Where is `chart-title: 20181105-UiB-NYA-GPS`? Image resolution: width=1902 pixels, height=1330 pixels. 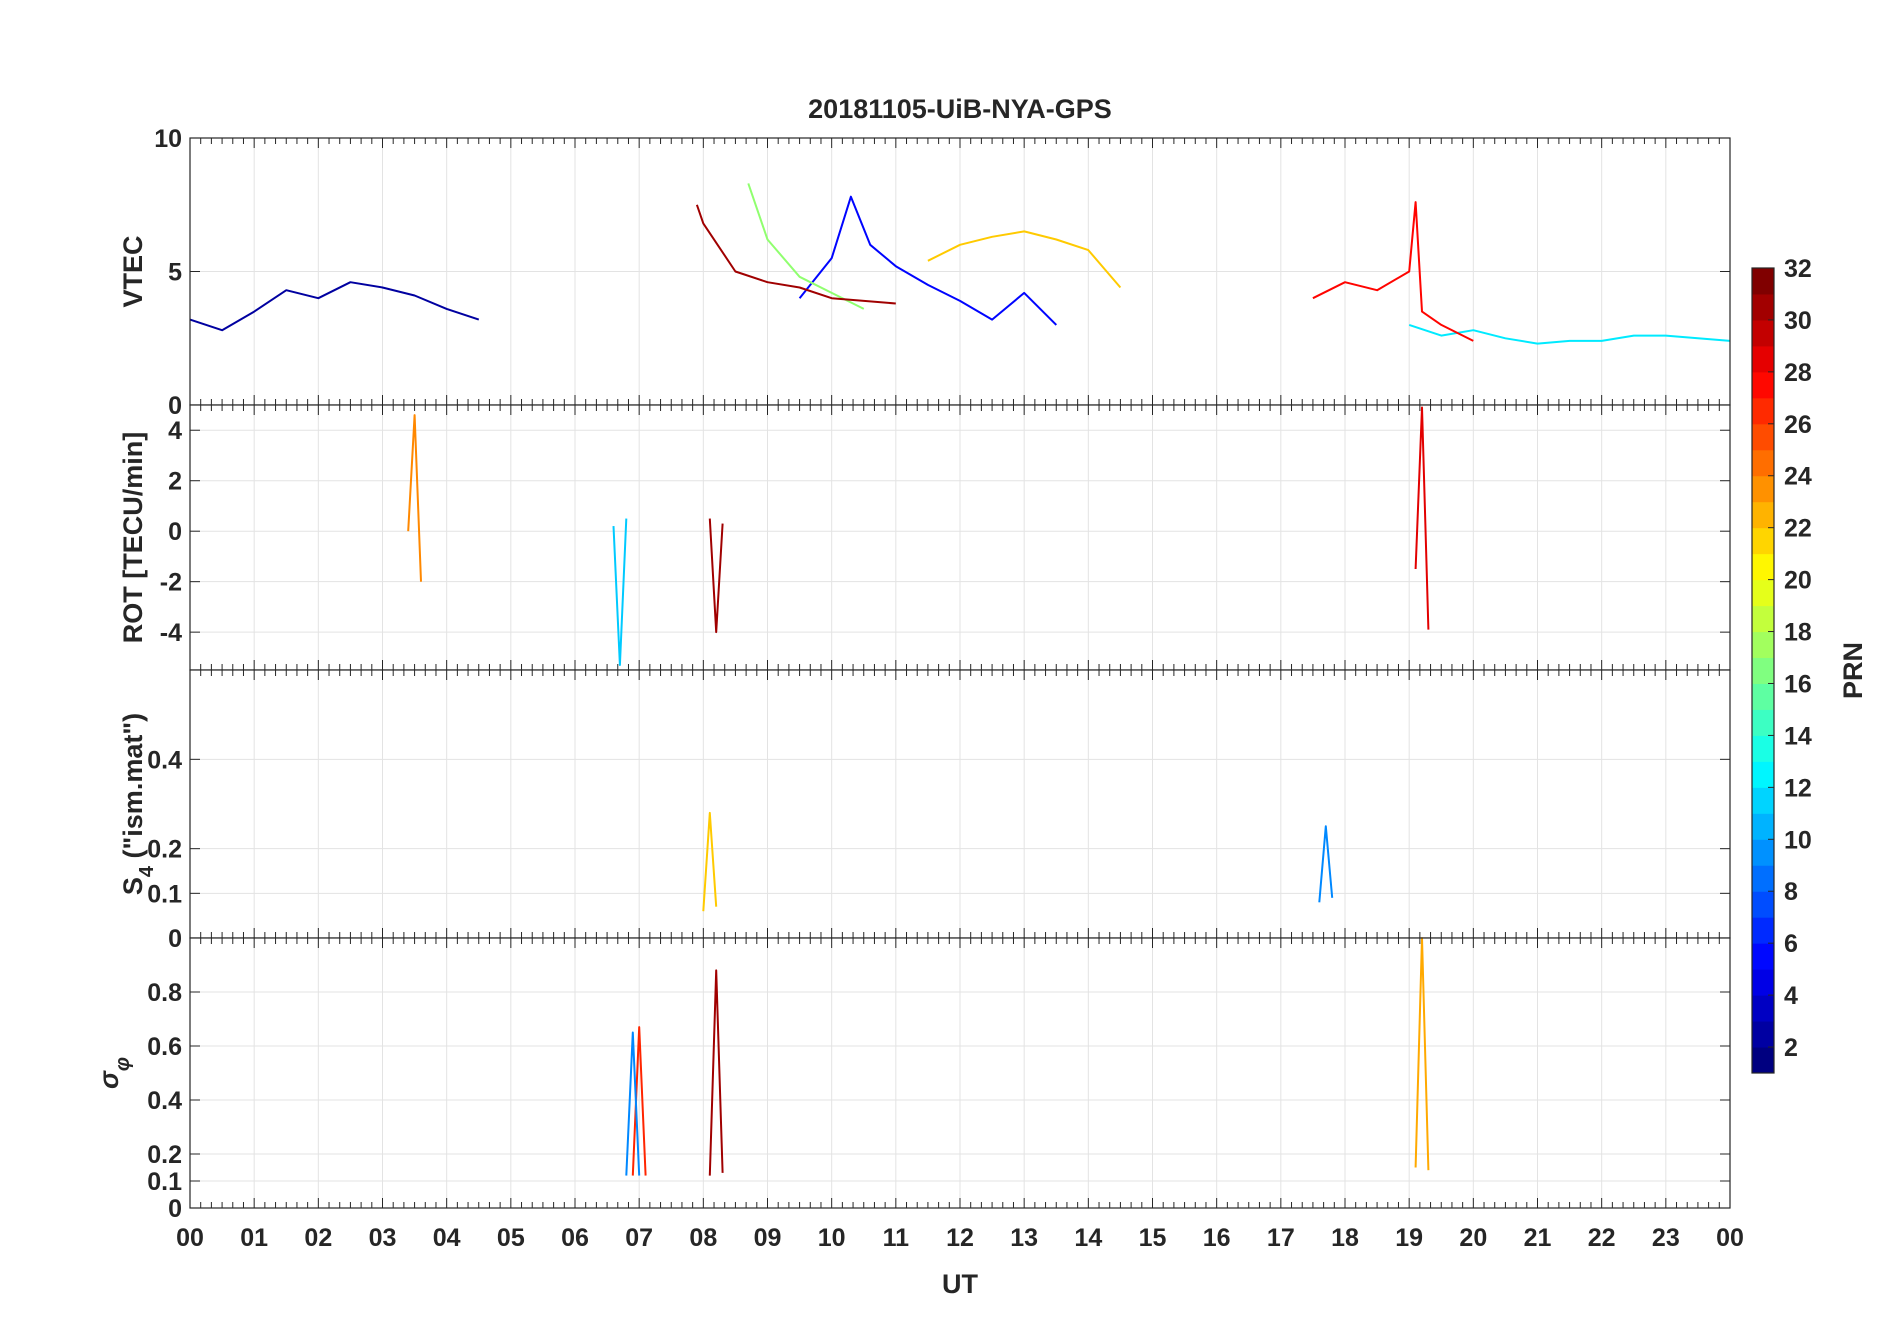 chart-title: 20181105-UiB-NYA-GPS is located at coordinates (960, 109).